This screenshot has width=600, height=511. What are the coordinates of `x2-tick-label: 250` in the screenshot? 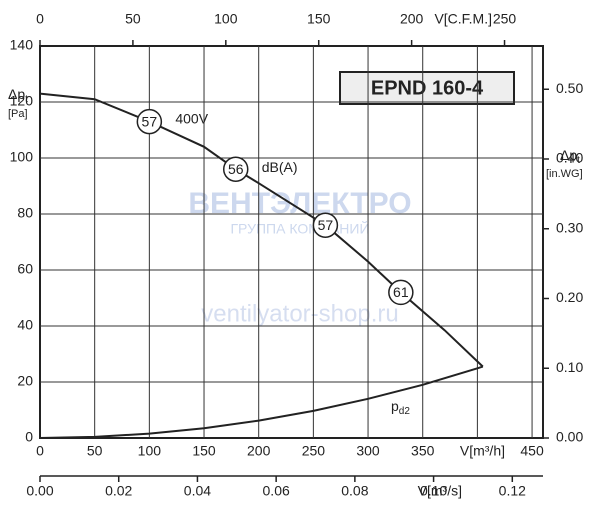 It's located at (505, 19).